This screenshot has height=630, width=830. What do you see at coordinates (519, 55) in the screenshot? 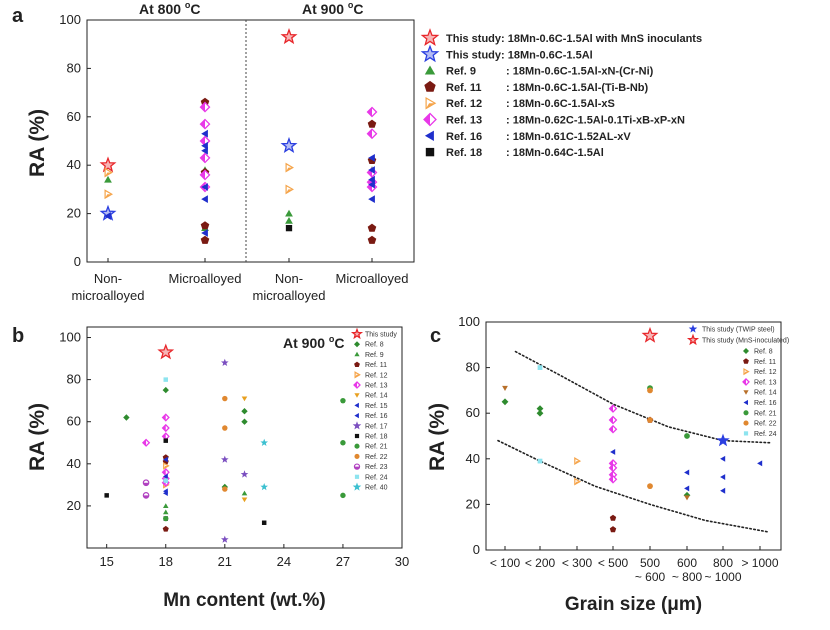
I see `a-legend-name: This study: 18Mn-0.6C-1.5Al` at bounding box center [519, 55].